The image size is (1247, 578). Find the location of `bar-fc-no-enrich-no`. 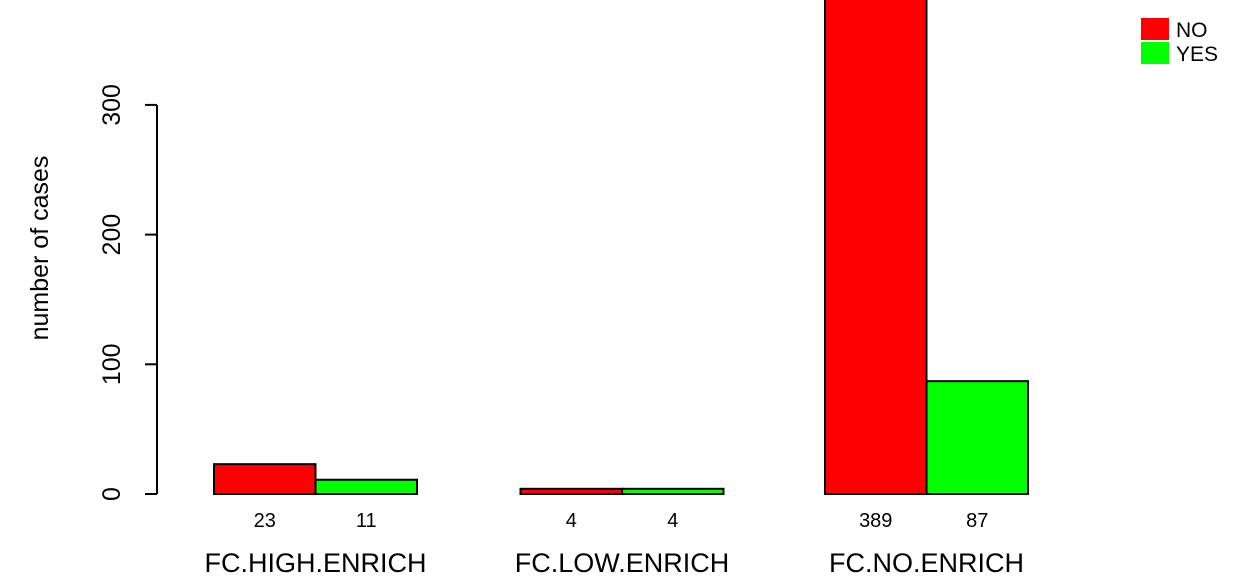

bar-fc-no-enrich-no is located at coordinates (876, 247).